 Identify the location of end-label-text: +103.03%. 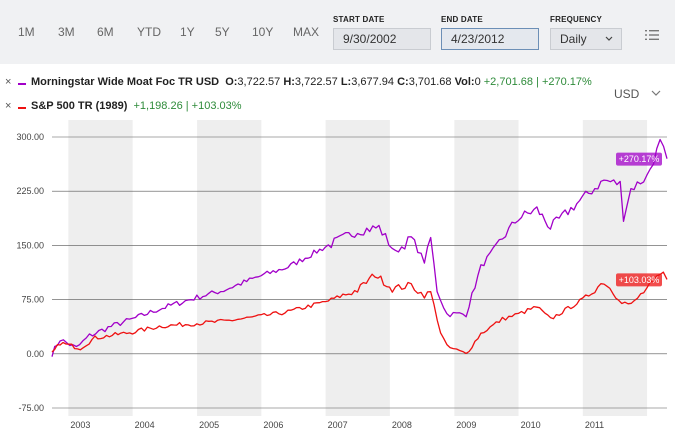
(639, 280).